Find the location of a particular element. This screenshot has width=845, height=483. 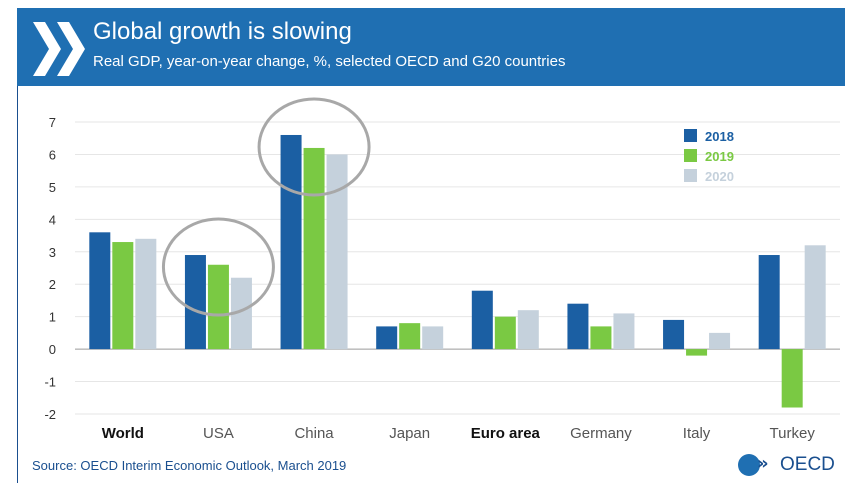

globe-icon is located at coordinates (749, 465).